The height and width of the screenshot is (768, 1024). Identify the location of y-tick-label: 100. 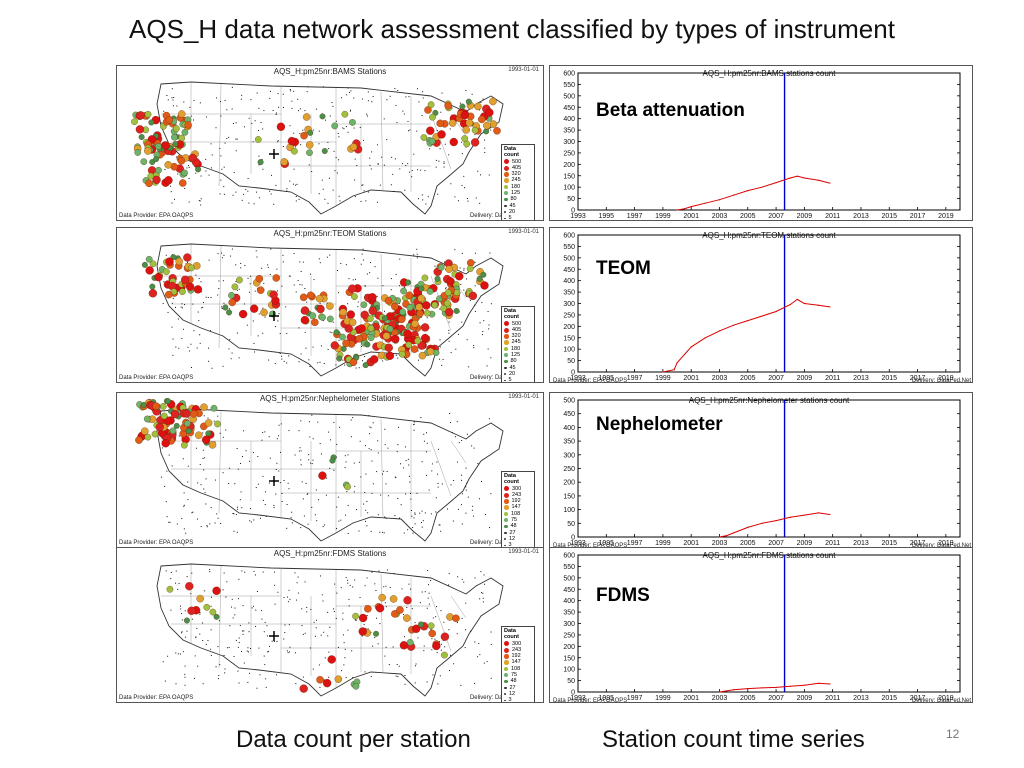
(569, 188).